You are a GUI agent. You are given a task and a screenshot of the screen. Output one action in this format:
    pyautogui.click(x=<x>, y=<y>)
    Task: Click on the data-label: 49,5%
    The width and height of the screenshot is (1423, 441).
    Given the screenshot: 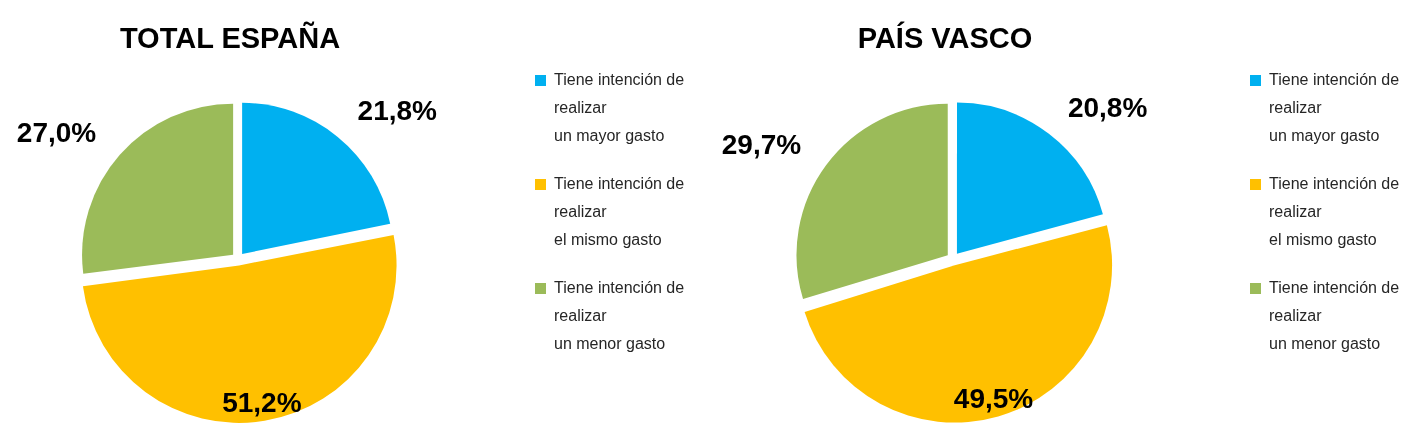 What is the action you would take?
    pyautogui.click(x=993, y=398)
    